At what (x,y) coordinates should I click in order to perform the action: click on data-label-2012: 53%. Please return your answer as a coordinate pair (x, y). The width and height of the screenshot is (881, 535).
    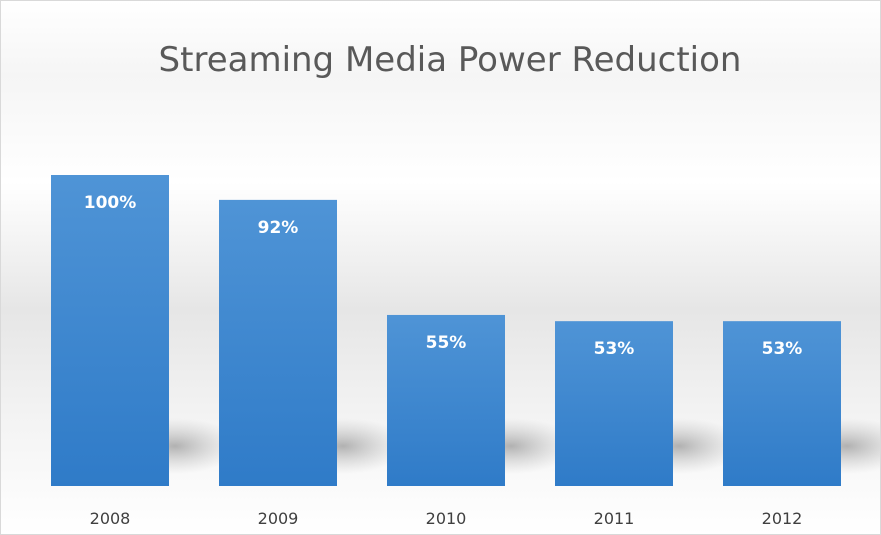
    Looking at the image, I should click on (782, 349).